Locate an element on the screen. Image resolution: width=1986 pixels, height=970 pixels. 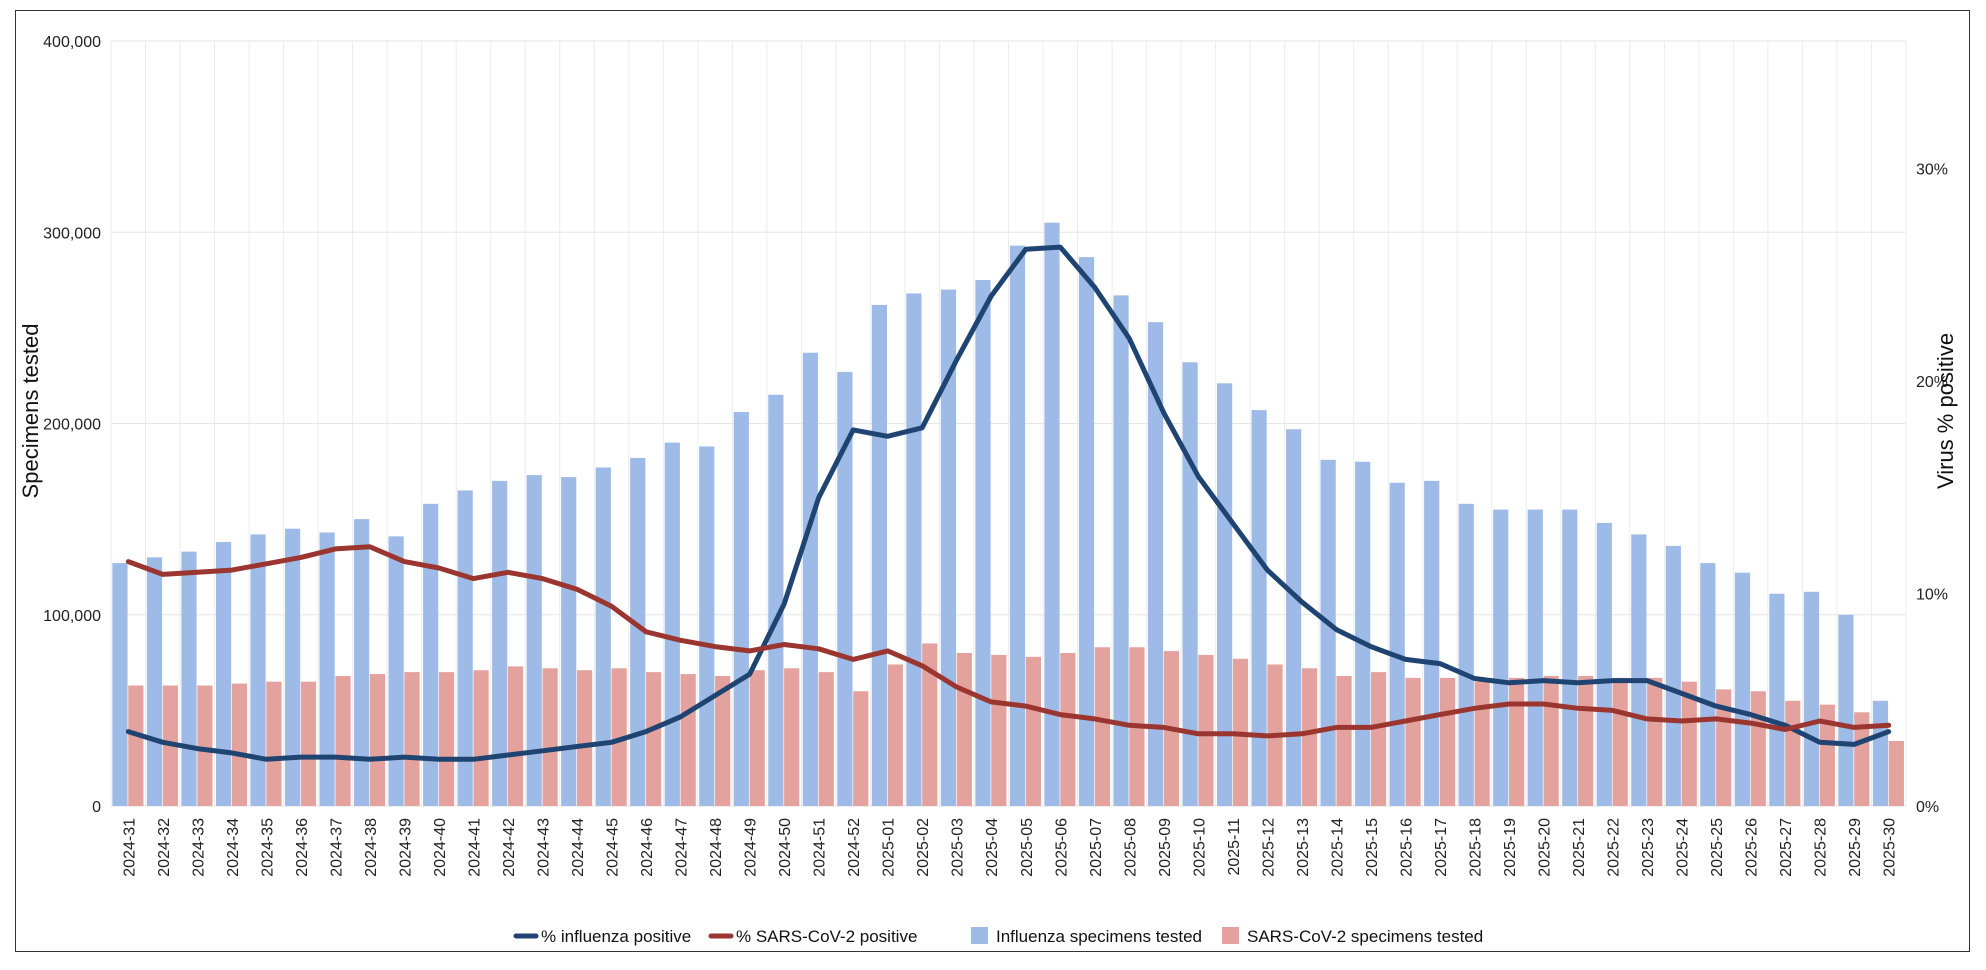
x-tick-label: 2024-44 is located at coordinates (578, 847).